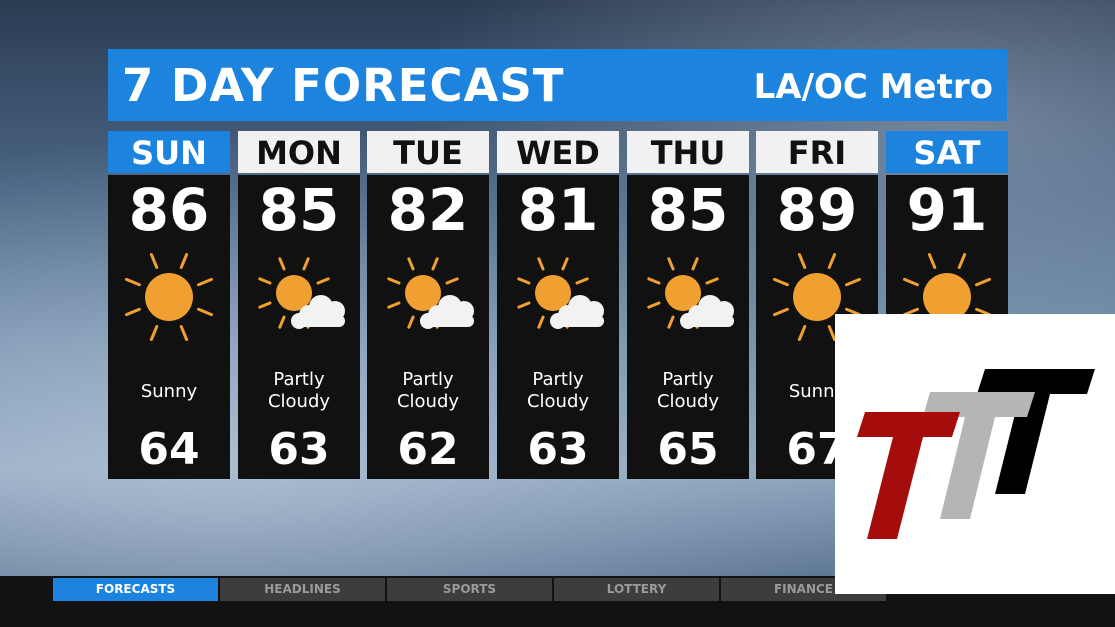 This screenshot has width=1115, height=627. Describe the element at coordinates (169, 152) in the screenshot. I see `day-label: SUN` at that location.